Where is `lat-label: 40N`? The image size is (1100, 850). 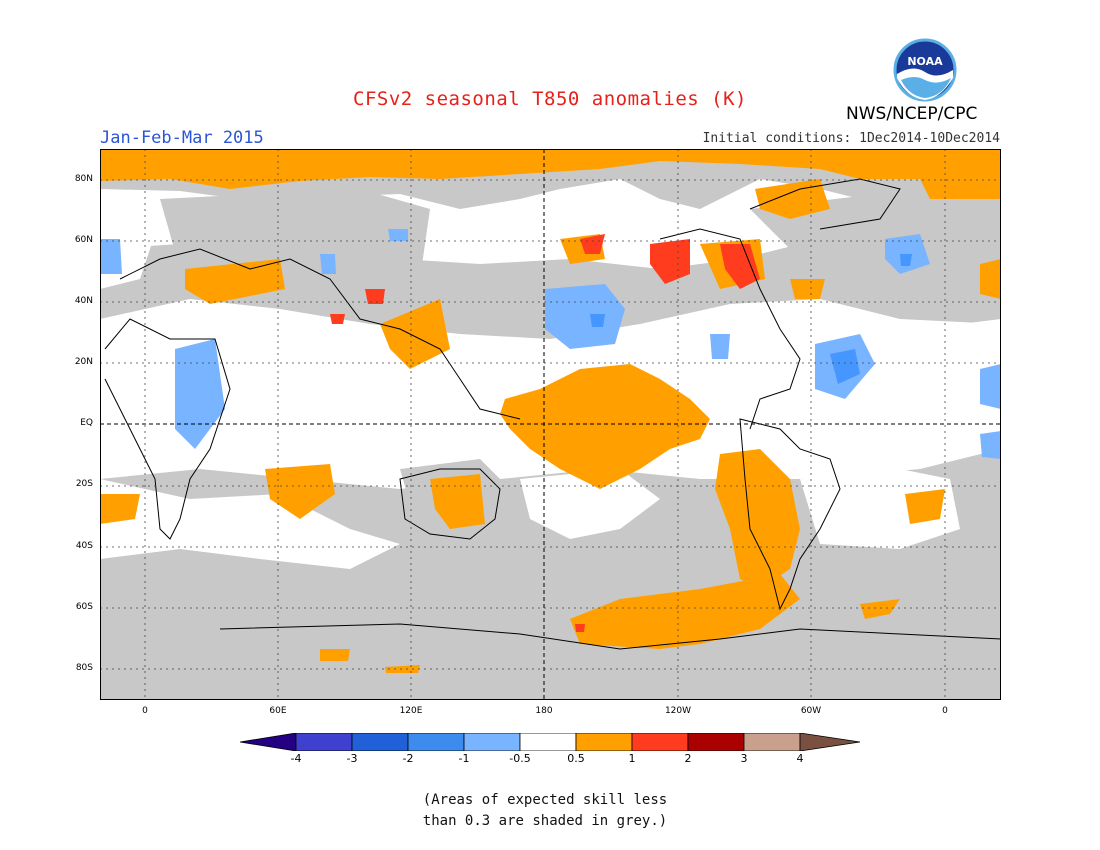 lat-label: 40N is located at coordinates (83, 301).